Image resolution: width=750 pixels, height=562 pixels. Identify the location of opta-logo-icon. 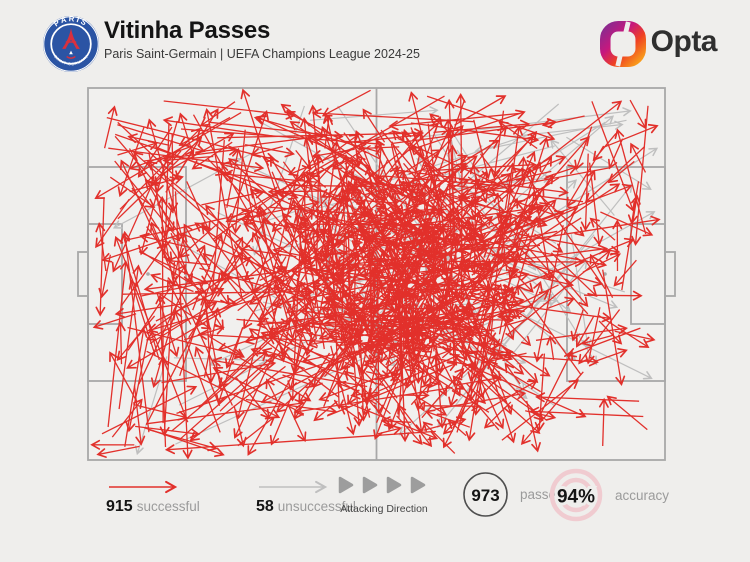
(623, 44).